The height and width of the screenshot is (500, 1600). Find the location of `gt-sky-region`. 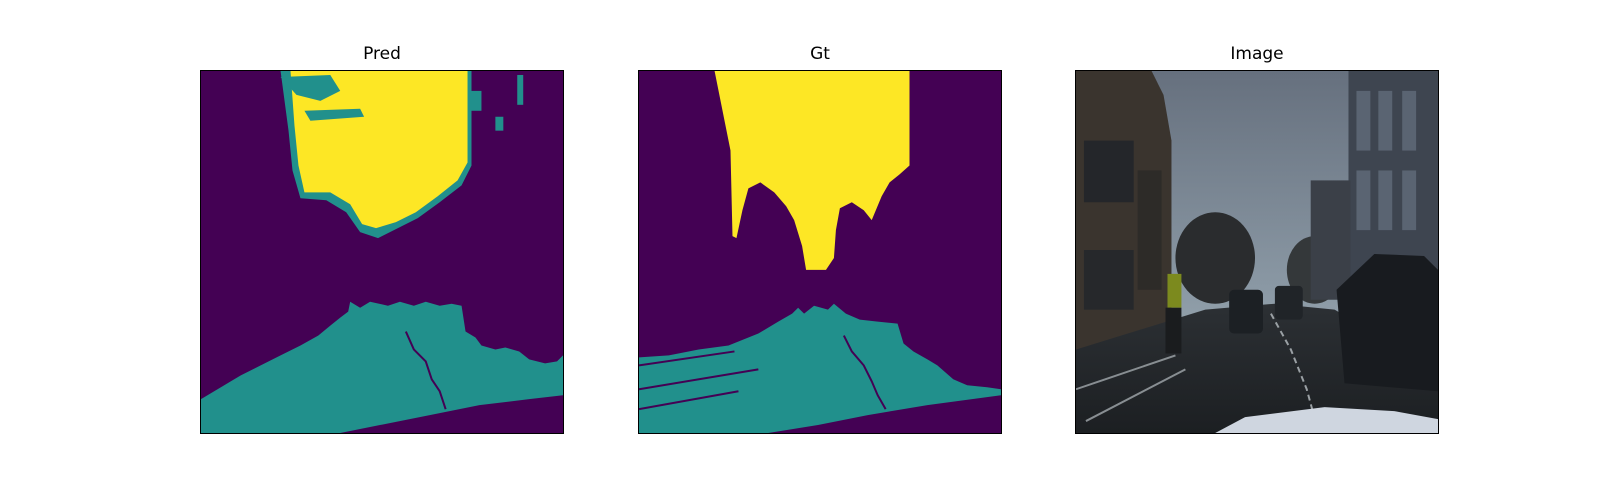

gt-sky-region is located at coordinates (812, 170).